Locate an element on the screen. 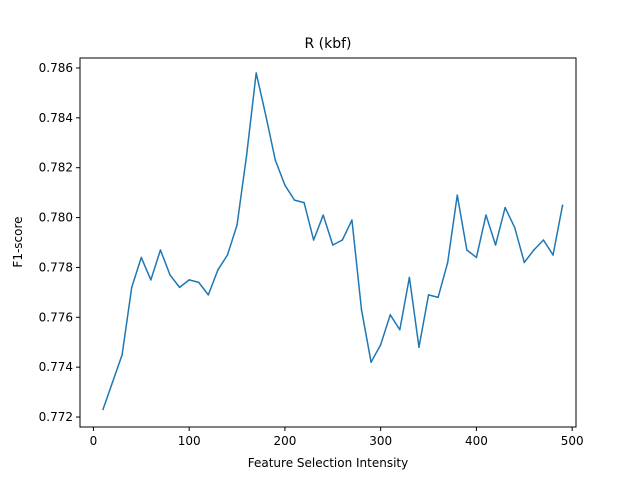  x-tick-label: 100 is located at coordinates (189, 441).